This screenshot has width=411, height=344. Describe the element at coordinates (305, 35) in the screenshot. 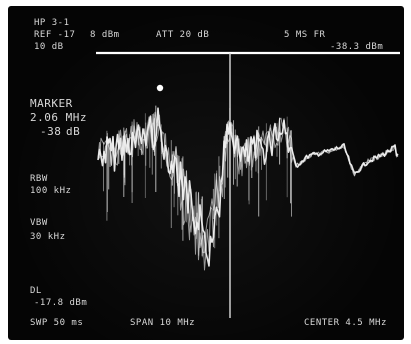

I see `marker-top-readout: 5 MS FR` at that location.